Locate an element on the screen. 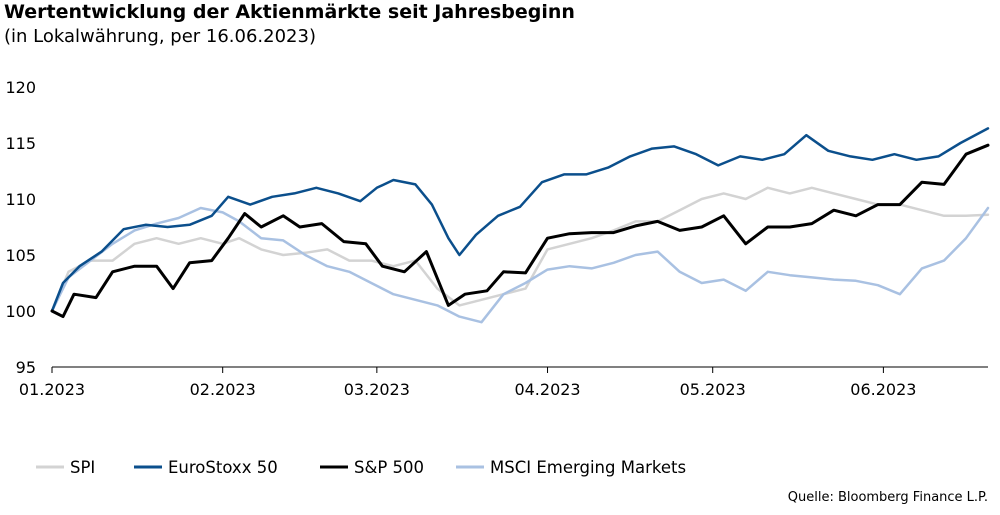  legend-label: MSCI Emerging Markets is located at coordinates (588, 467).